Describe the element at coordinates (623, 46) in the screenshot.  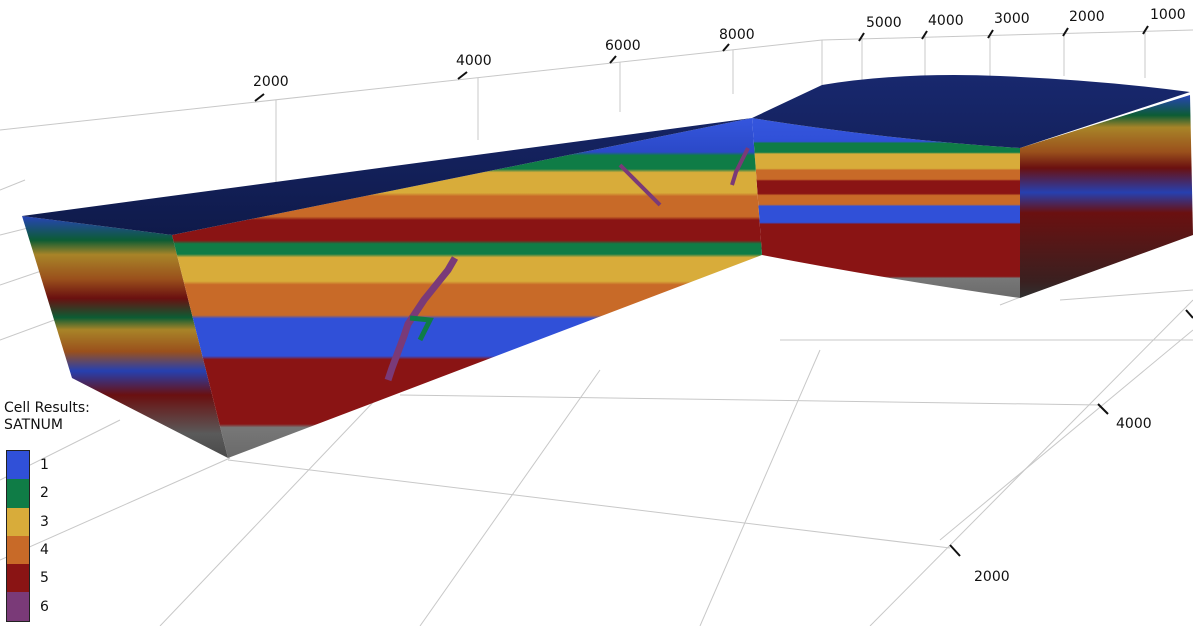
I see `axis-label-x-6000: 6000` at that location.